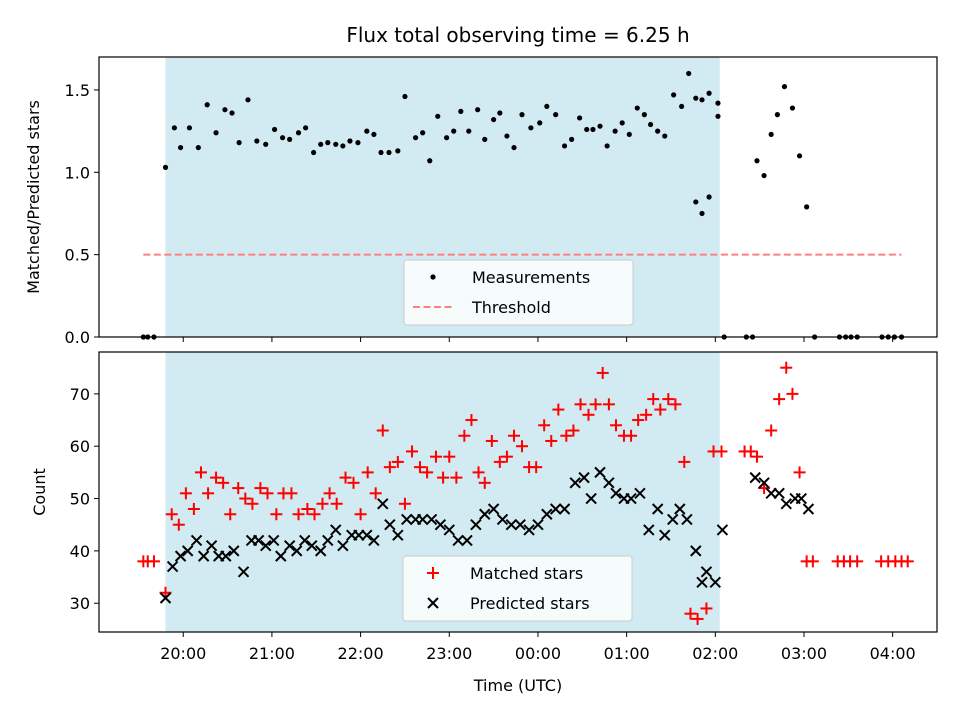 The width and height of the screenshot is (960, 720). What do you see at coordinates (272, 653) in the screenshot?
I see `x-tick-label: 21:00` at bounding box center [272, 653].